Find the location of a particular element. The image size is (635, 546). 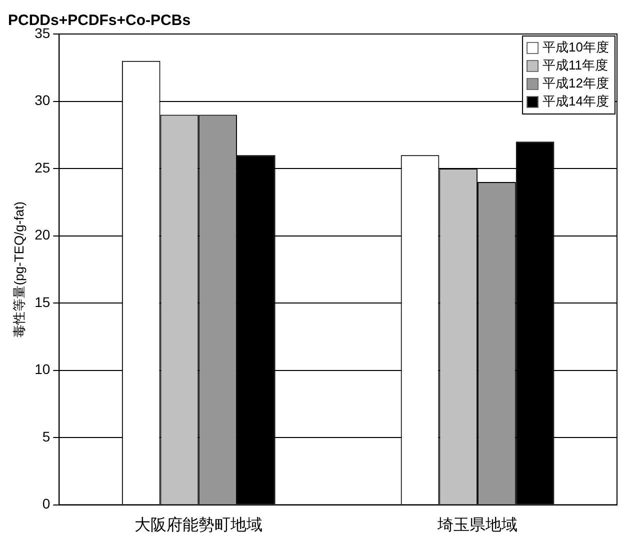

y-axis-title: 毒性等量(pg-TEQ/g-fat) is located at coordinates (18, 270).